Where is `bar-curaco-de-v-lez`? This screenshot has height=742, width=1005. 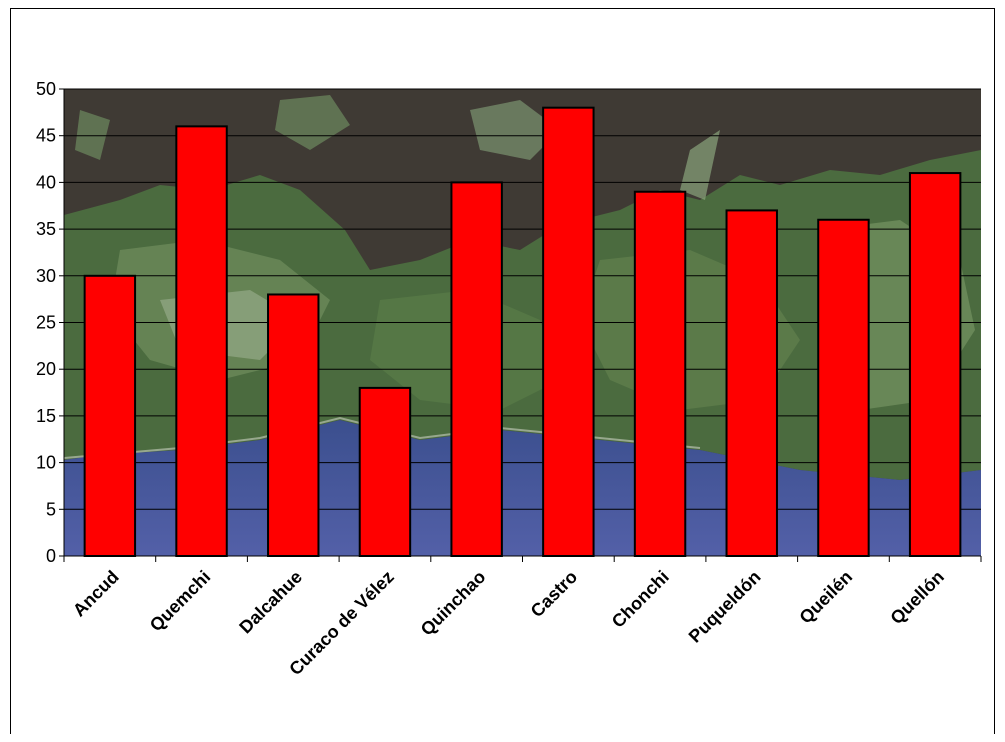
bar-curaco-de-v-lez is located at coordinates (385, 471).